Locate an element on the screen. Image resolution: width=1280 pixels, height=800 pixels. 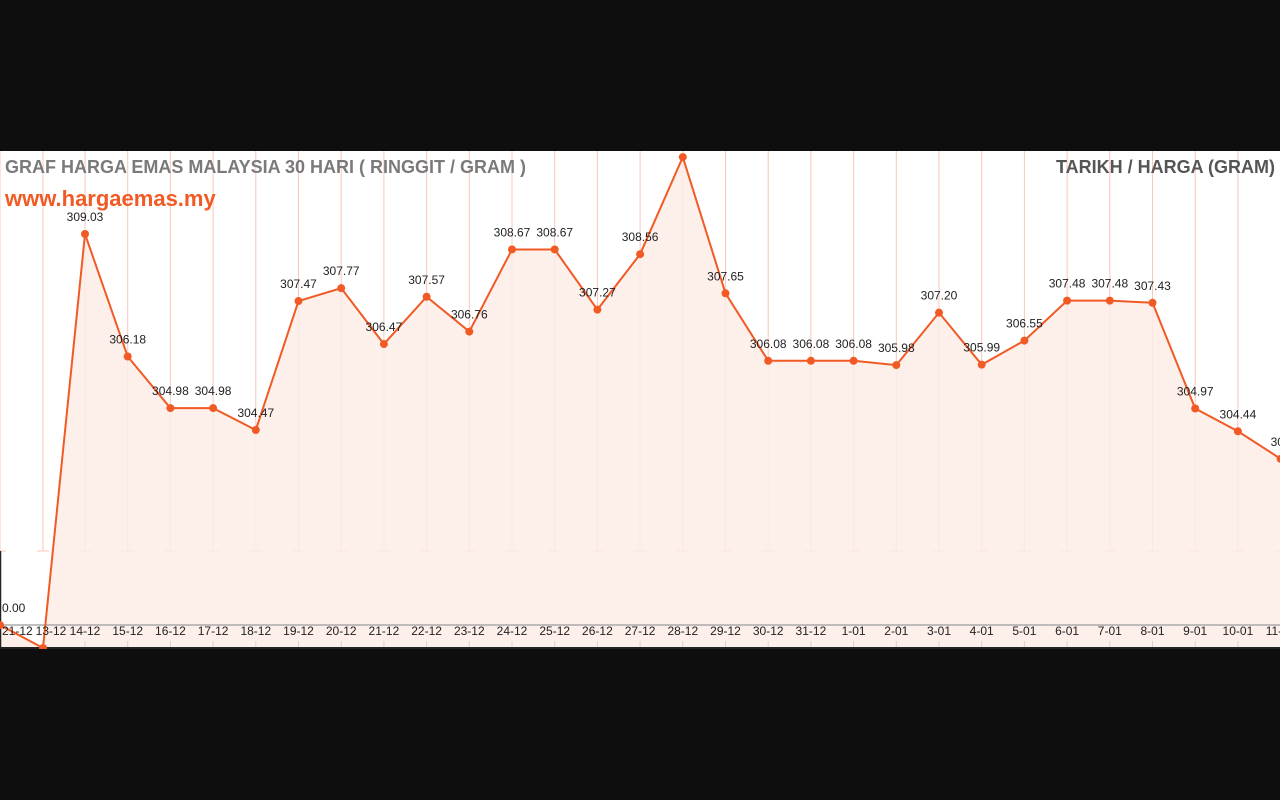
data-label: 308.56 is located at coordinates (640, 237).